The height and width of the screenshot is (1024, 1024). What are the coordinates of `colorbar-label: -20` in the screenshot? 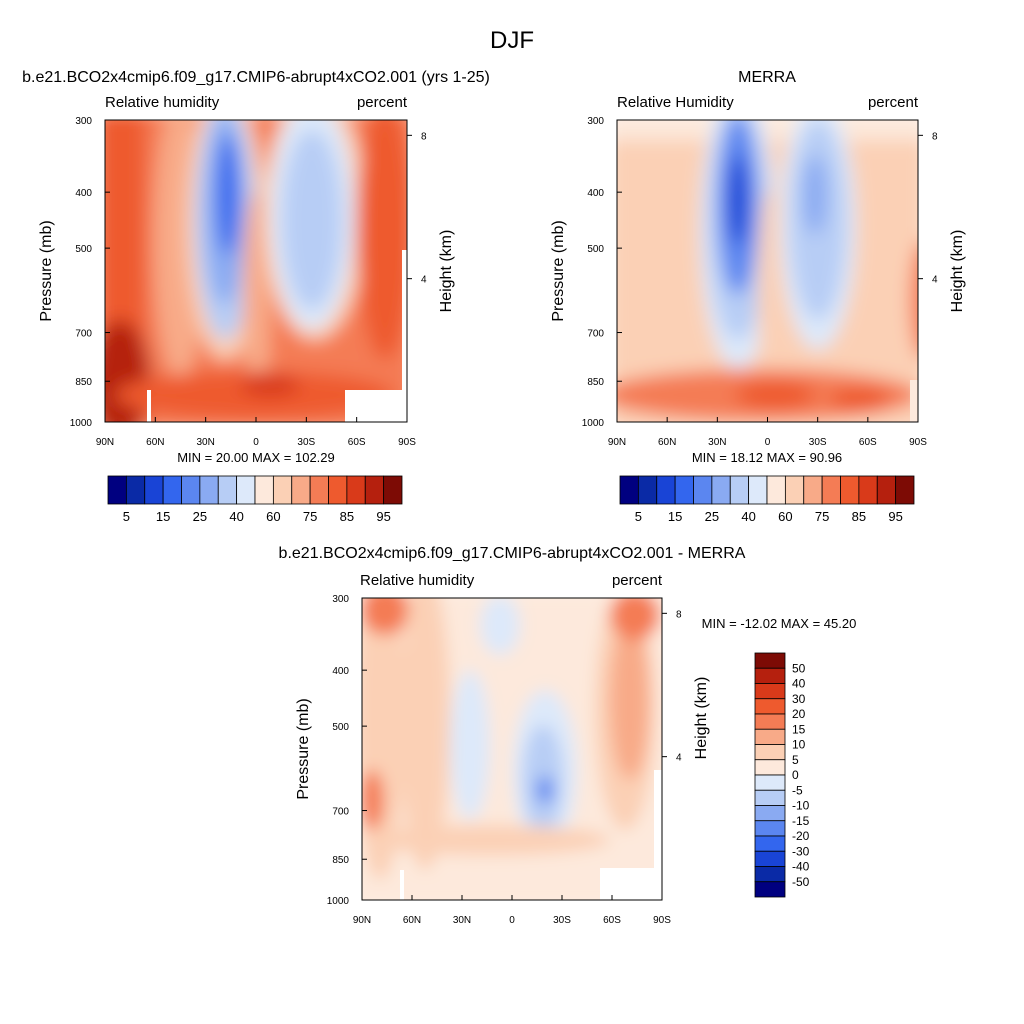 It's located at (801, 836).